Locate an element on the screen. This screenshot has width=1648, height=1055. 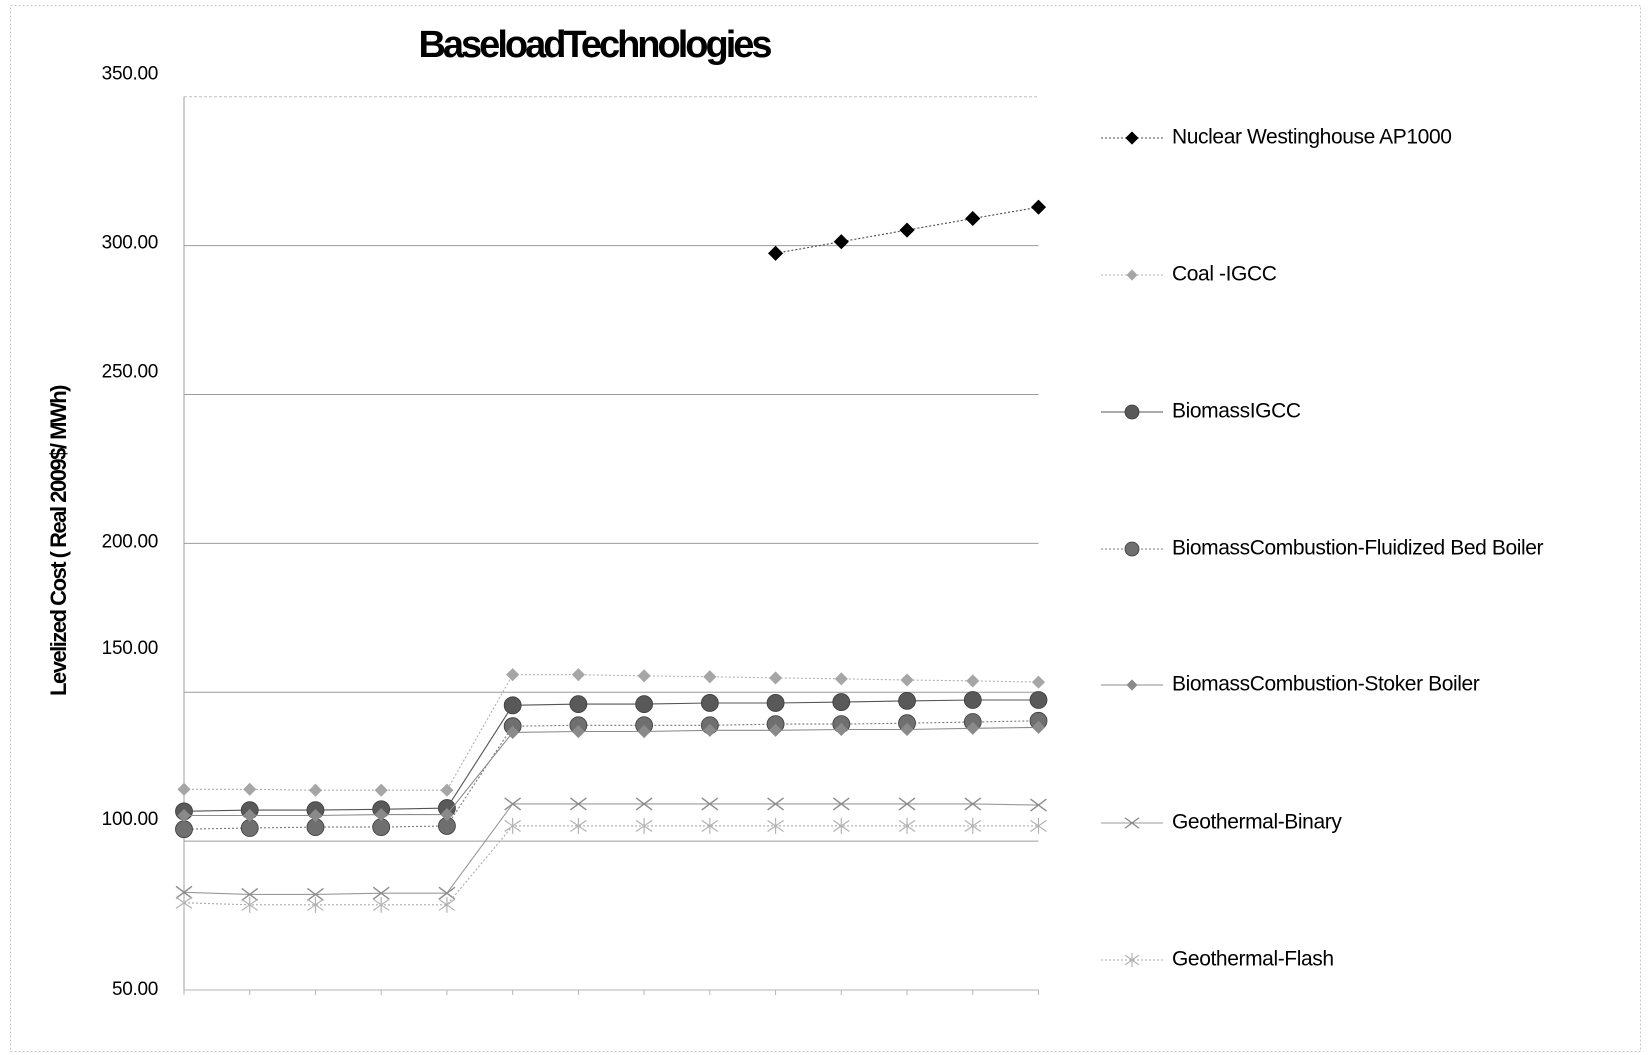
legend-item: Geothermal-Binary is located at coordinates (1222, 822).